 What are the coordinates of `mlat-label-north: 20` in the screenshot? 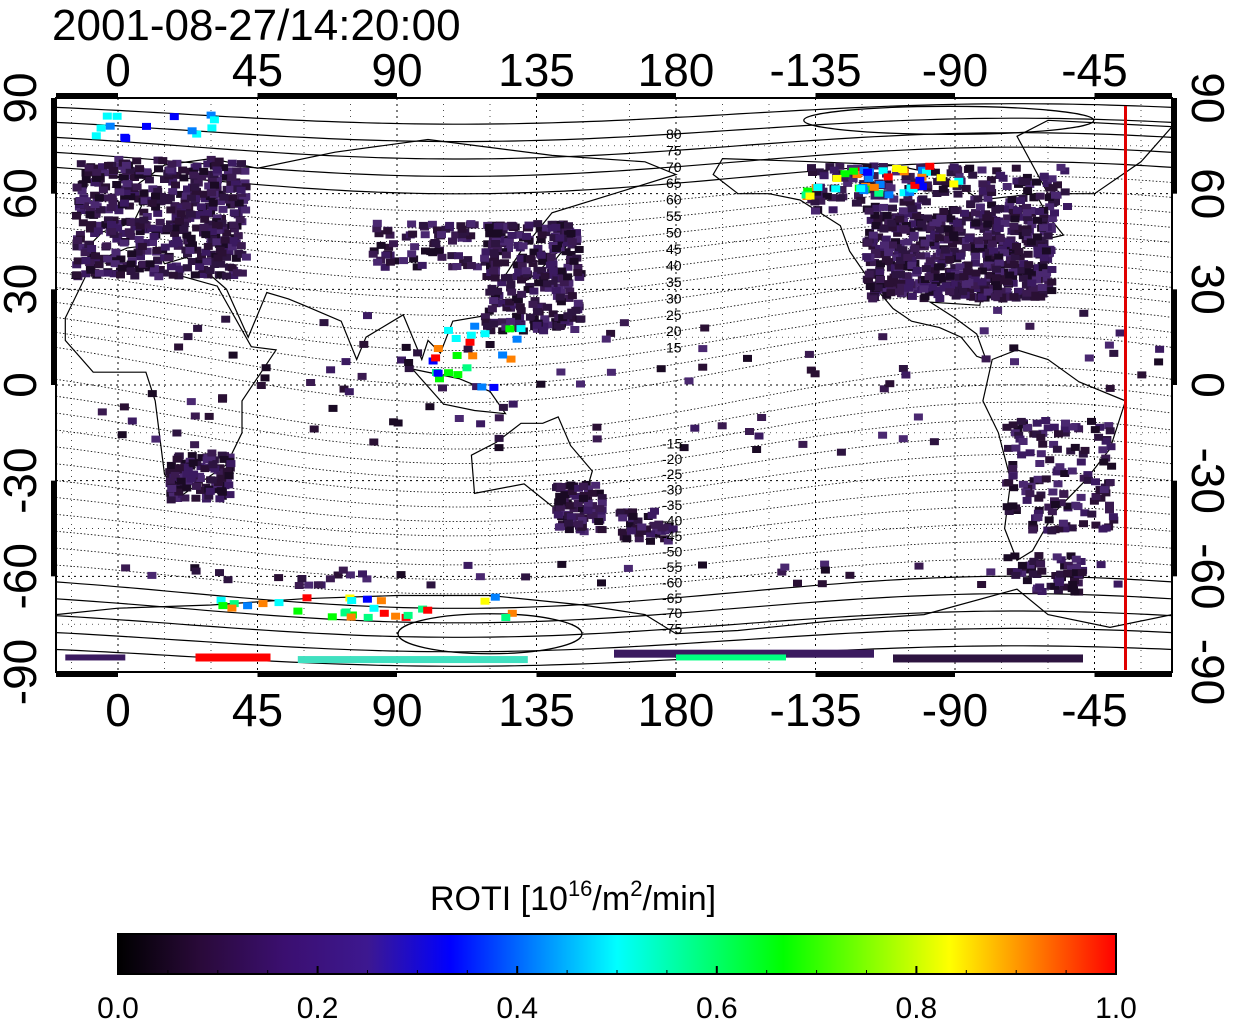 It's located at (674, 331).